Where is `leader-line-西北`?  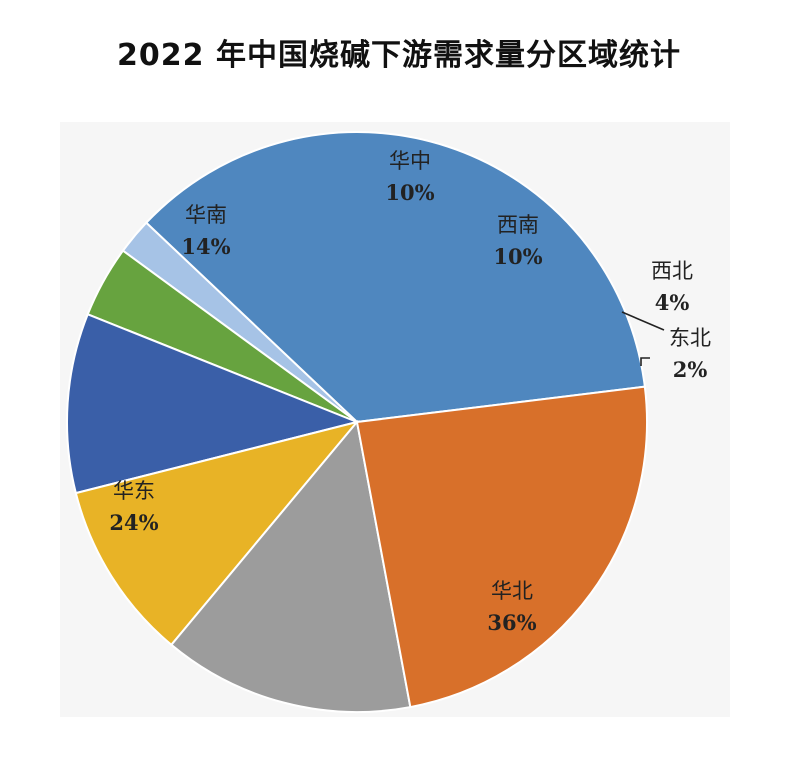 leader-line-西北 is located at coordinates (643, 321).